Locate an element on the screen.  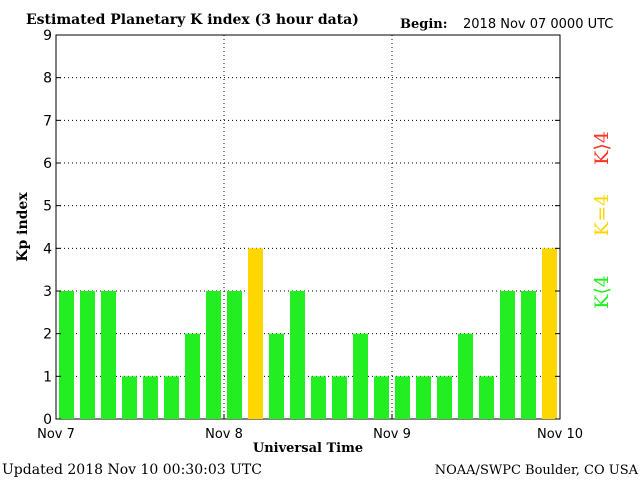
x-tick-label: Nov 7 is located at coordinates (56, 434).